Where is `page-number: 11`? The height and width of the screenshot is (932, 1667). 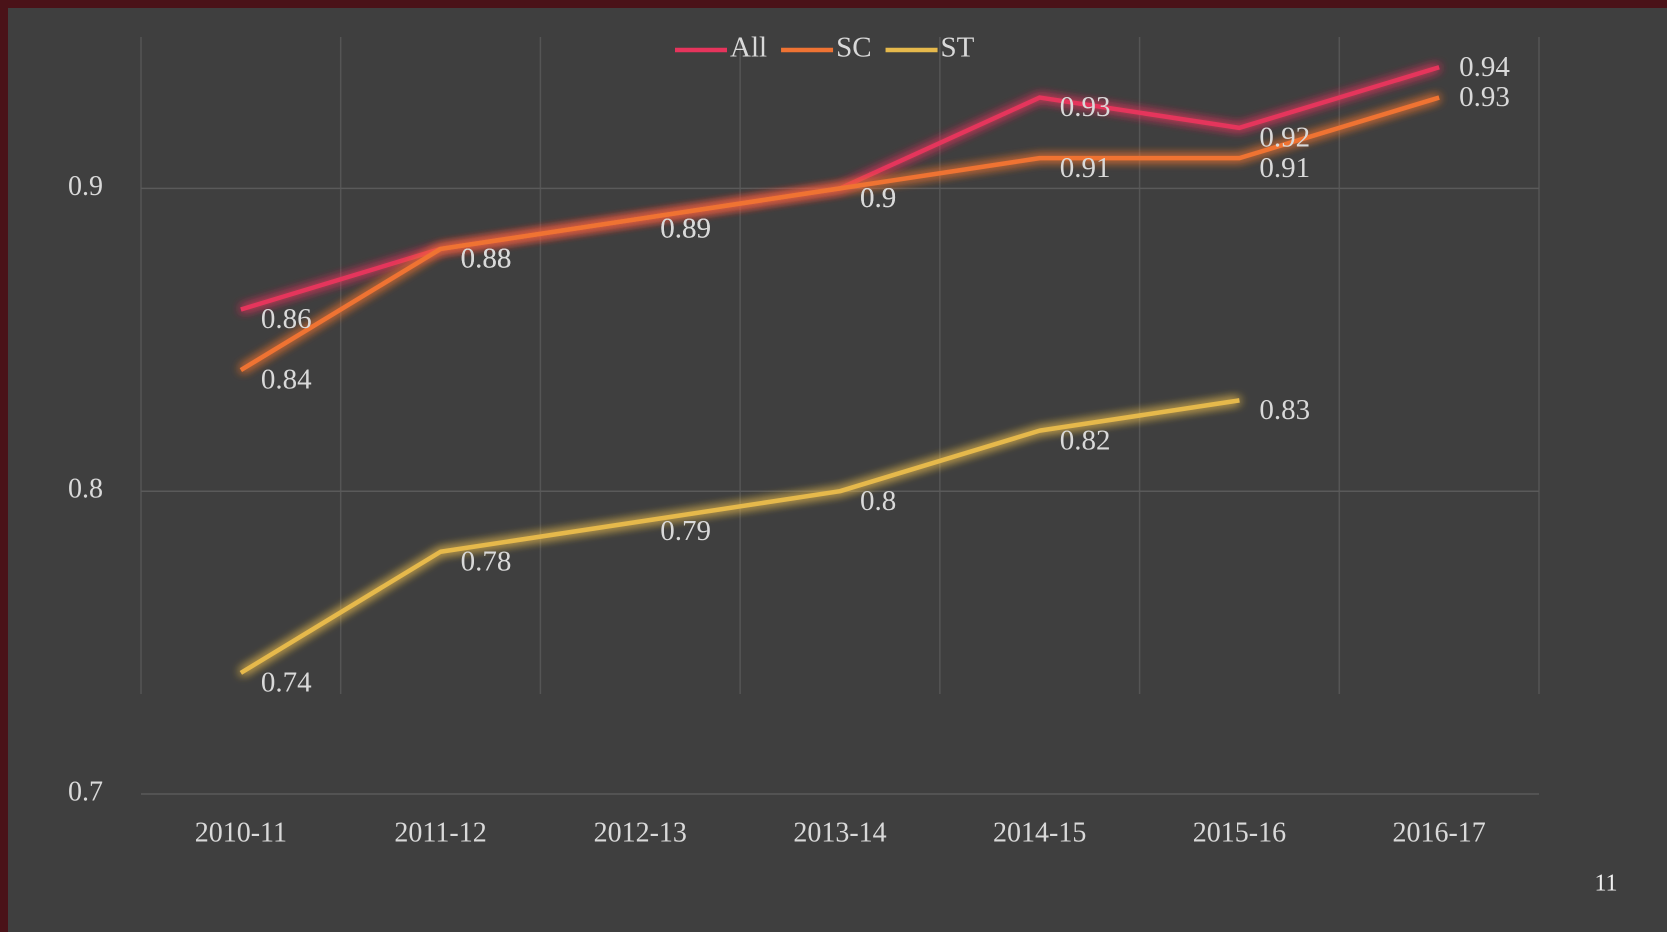 page-number: 11 is located at coordinates (1605, 884).